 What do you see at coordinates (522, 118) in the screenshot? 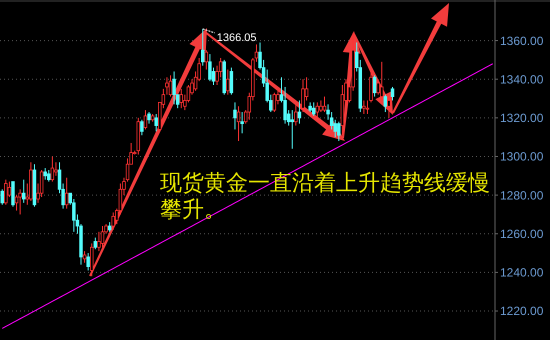
I see `y-tick-label: 1320.00` at bounding box center [522, 118].